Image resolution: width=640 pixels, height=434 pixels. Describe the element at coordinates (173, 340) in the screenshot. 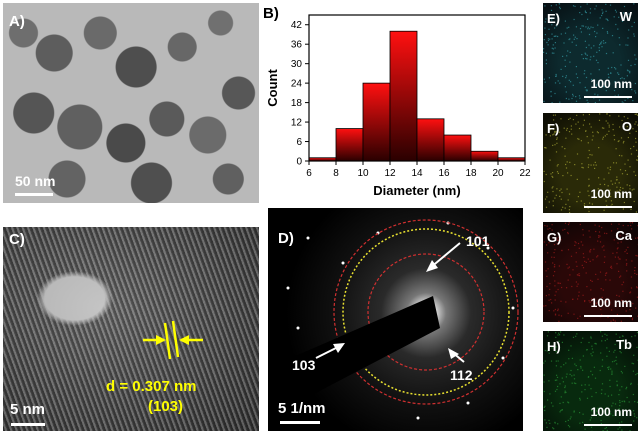

I see `lattice-spacing-marker` at that location.